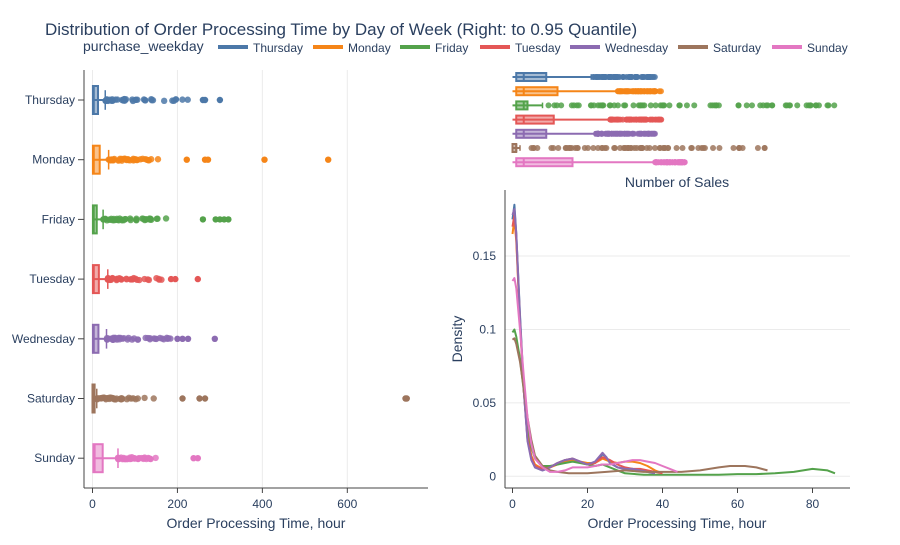 This screenshot has height=545, width=900. What do you see at coordinates (58, 219) in the screenshot?
I see `y-tick-label: Friday` at bounding box center [58, 219].